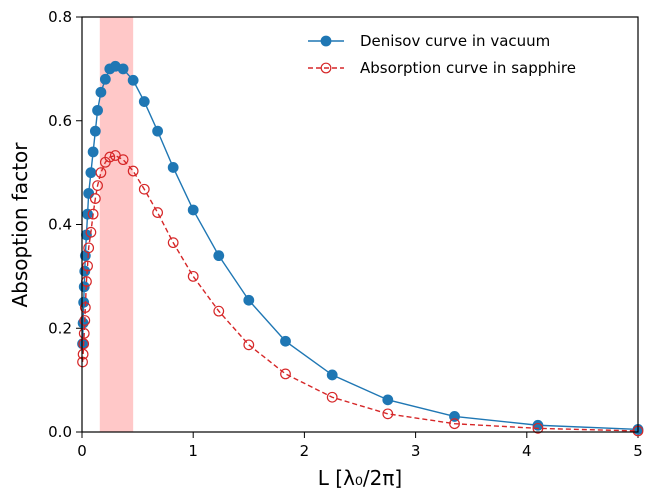 The width and height of the screenshot is (650, 491). What do you see at coordinates (416, 451) in the screenshot?
I see `x-tick-label: 3` at bounding box center [416, 451].